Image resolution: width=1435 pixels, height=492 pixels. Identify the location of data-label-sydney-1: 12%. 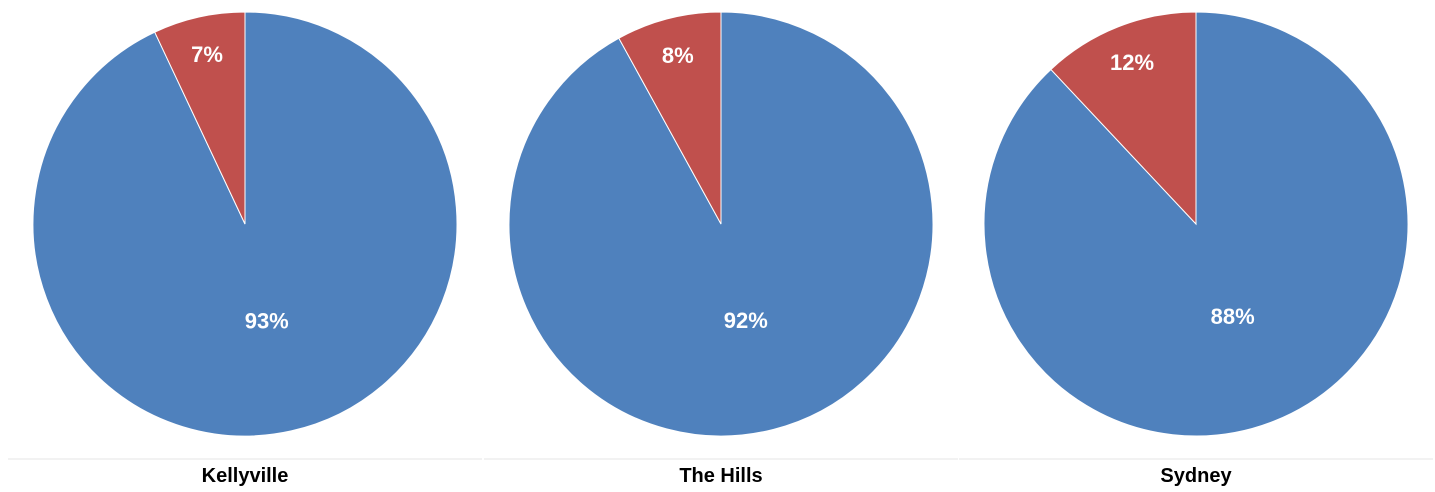
(1132, 62).